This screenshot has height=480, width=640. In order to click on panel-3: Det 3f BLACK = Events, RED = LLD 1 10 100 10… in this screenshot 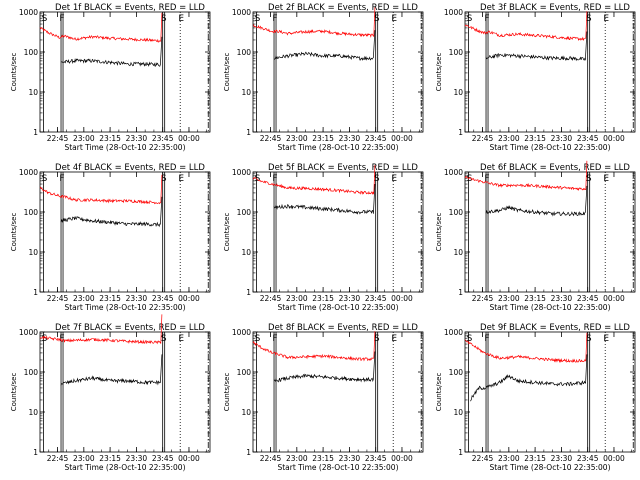, I will do `click(535, 77)`.